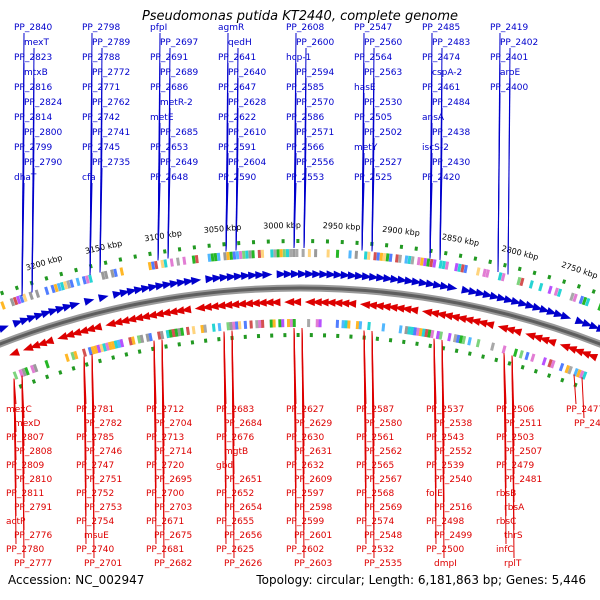  What do you see at coordinates (165, 447) in the screenshot?
I see `reverse-gene-label: PP_2681` at bounding box center [165, 447].